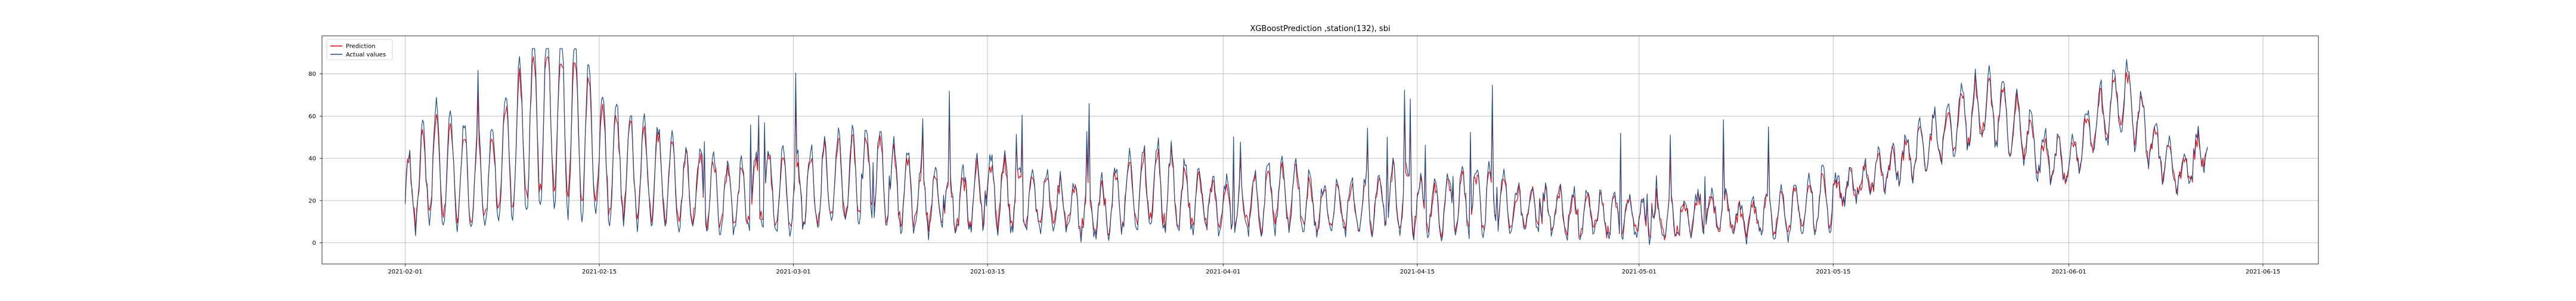 The height and width of the screenshot is (301, 2576). What do you see at coordinates (1833, 272) in the screenshot?
I see `x-tick-label: 2021-05-15` at bounding box center [1833, 272].